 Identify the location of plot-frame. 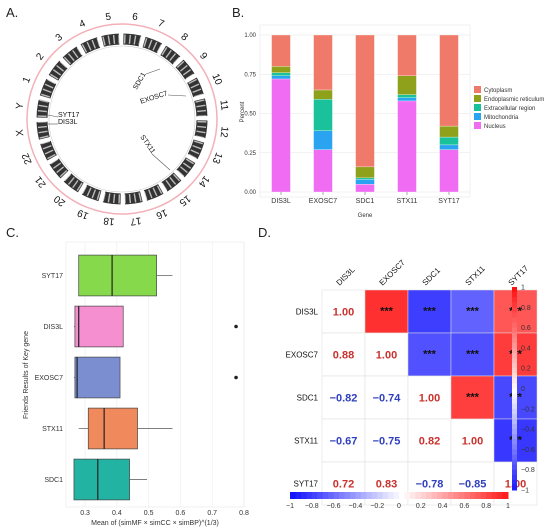
(365, 111).